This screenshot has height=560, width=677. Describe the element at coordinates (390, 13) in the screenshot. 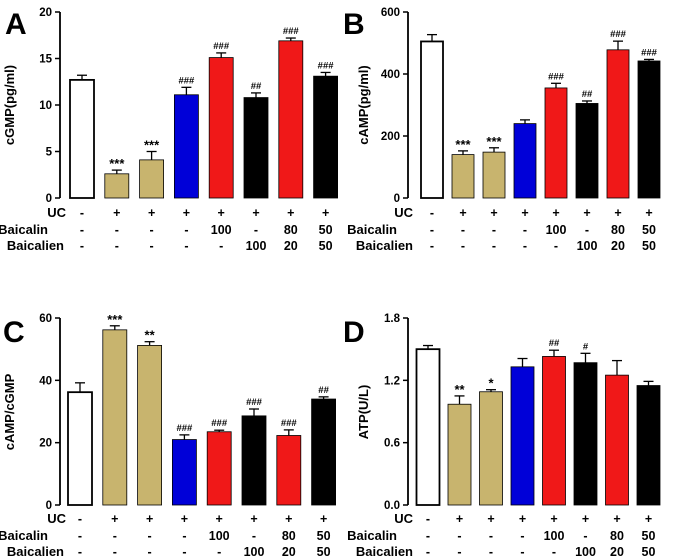

I see `y-tick-label: 600` at that location.